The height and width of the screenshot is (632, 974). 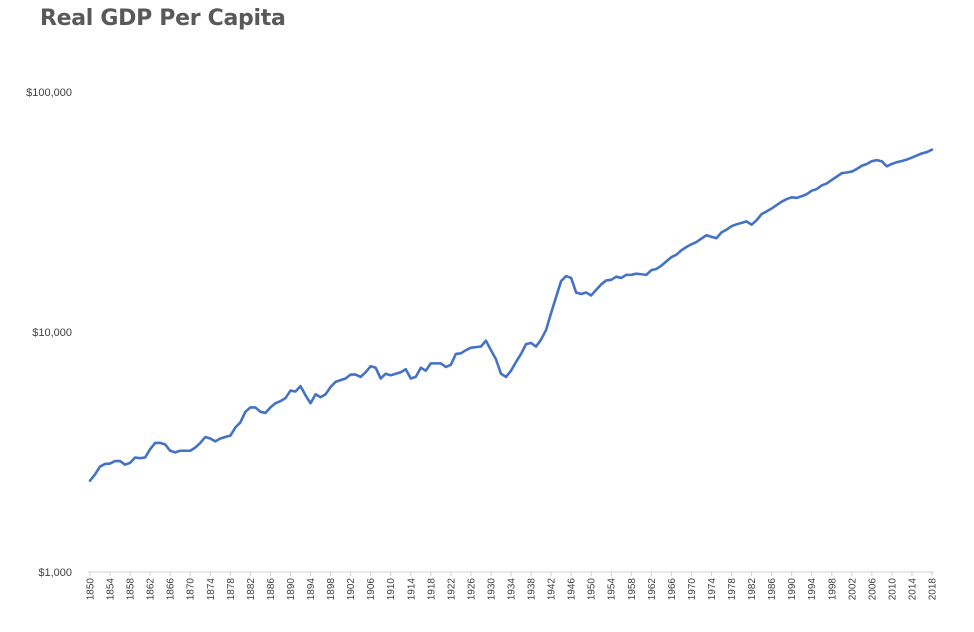 I want to click on chart-title: Real GDP Per Capita, so click(x=163, y=18).